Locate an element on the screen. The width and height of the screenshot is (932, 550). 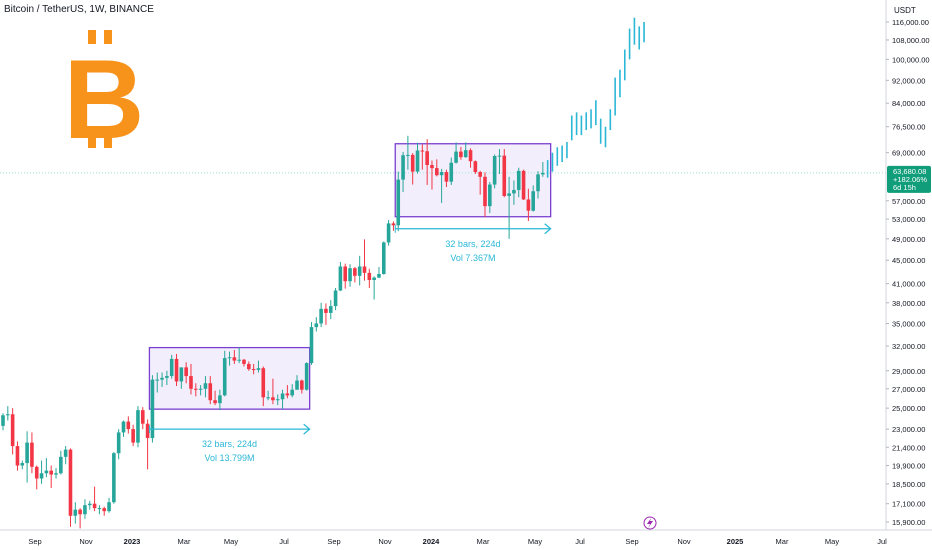
price-tick-label: 49,000.00 is located at coordinates (908, 239).